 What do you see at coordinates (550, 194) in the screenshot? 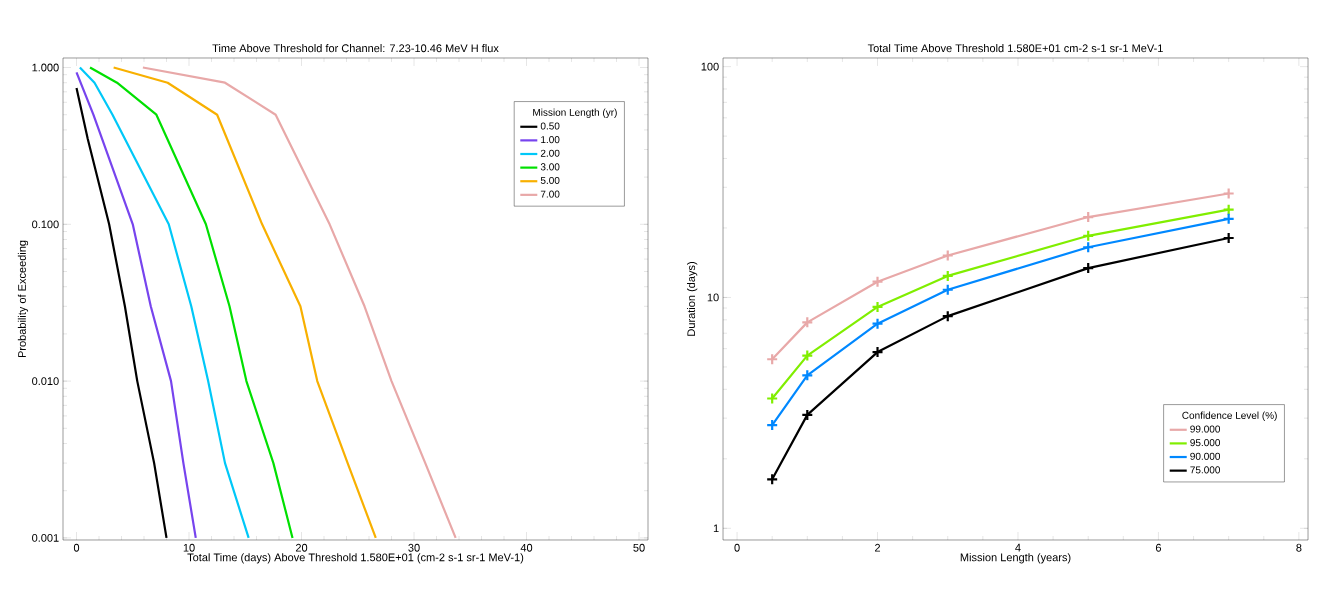
I see `legend-label: 7.00` at bounding box center [550, 194].